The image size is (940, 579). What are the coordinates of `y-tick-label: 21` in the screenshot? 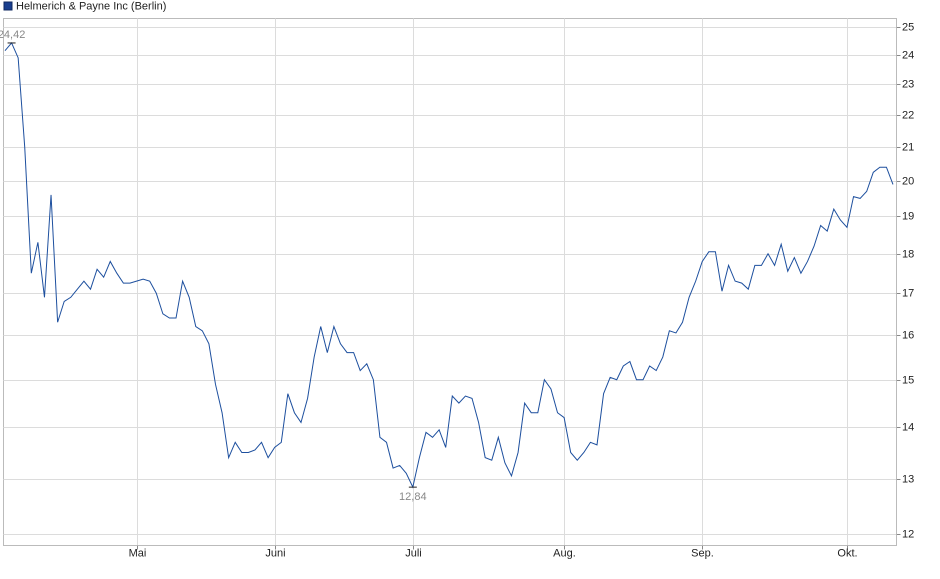 It's located at (908, 147).